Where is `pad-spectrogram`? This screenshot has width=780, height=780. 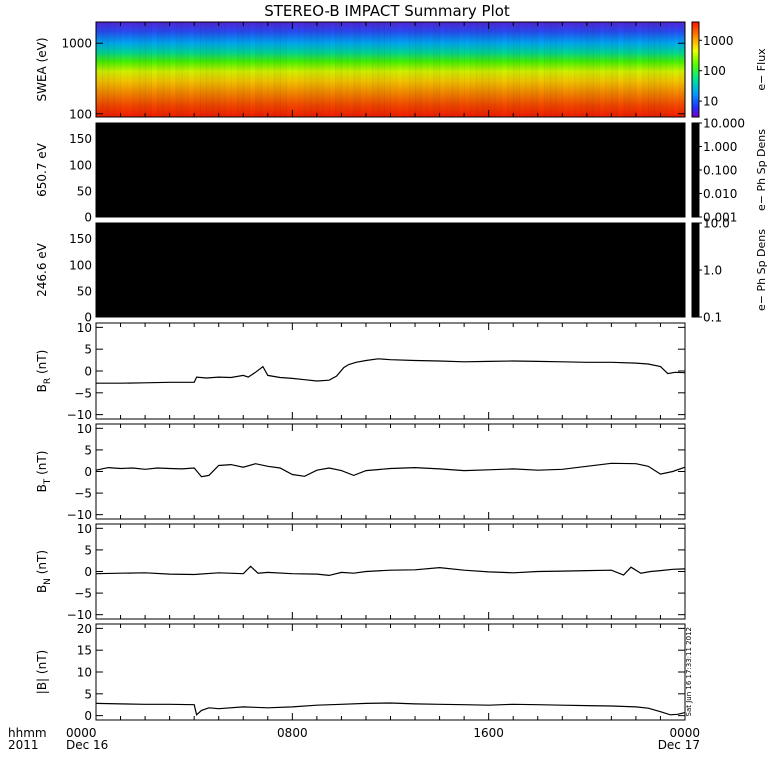 pad-spectrogram is located at coordinates (390, 170).